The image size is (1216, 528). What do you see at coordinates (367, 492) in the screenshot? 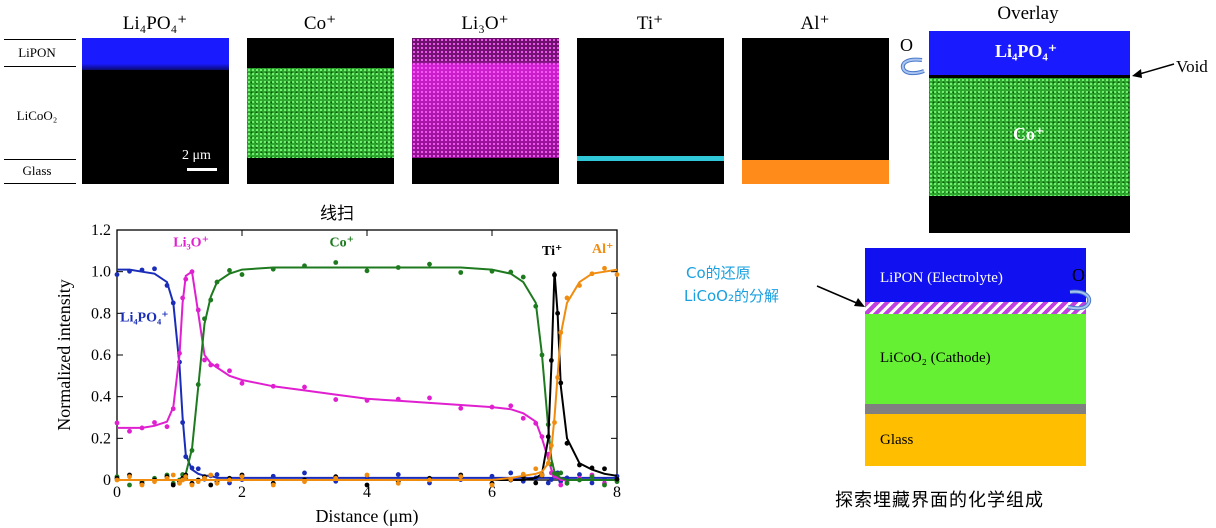
I see `x-tick-label: 4` at bounding box center [367, 492].